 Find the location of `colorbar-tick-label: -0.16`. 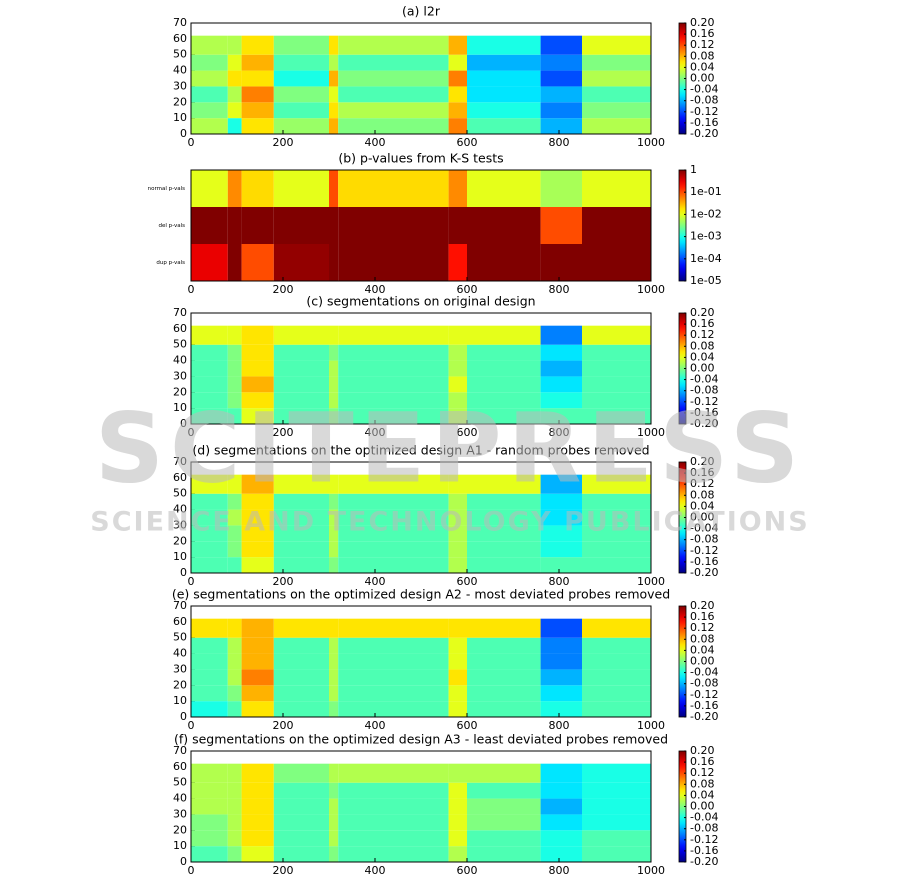

colorbar-tick-label: -0.16 is located at coordinates (704, 705).